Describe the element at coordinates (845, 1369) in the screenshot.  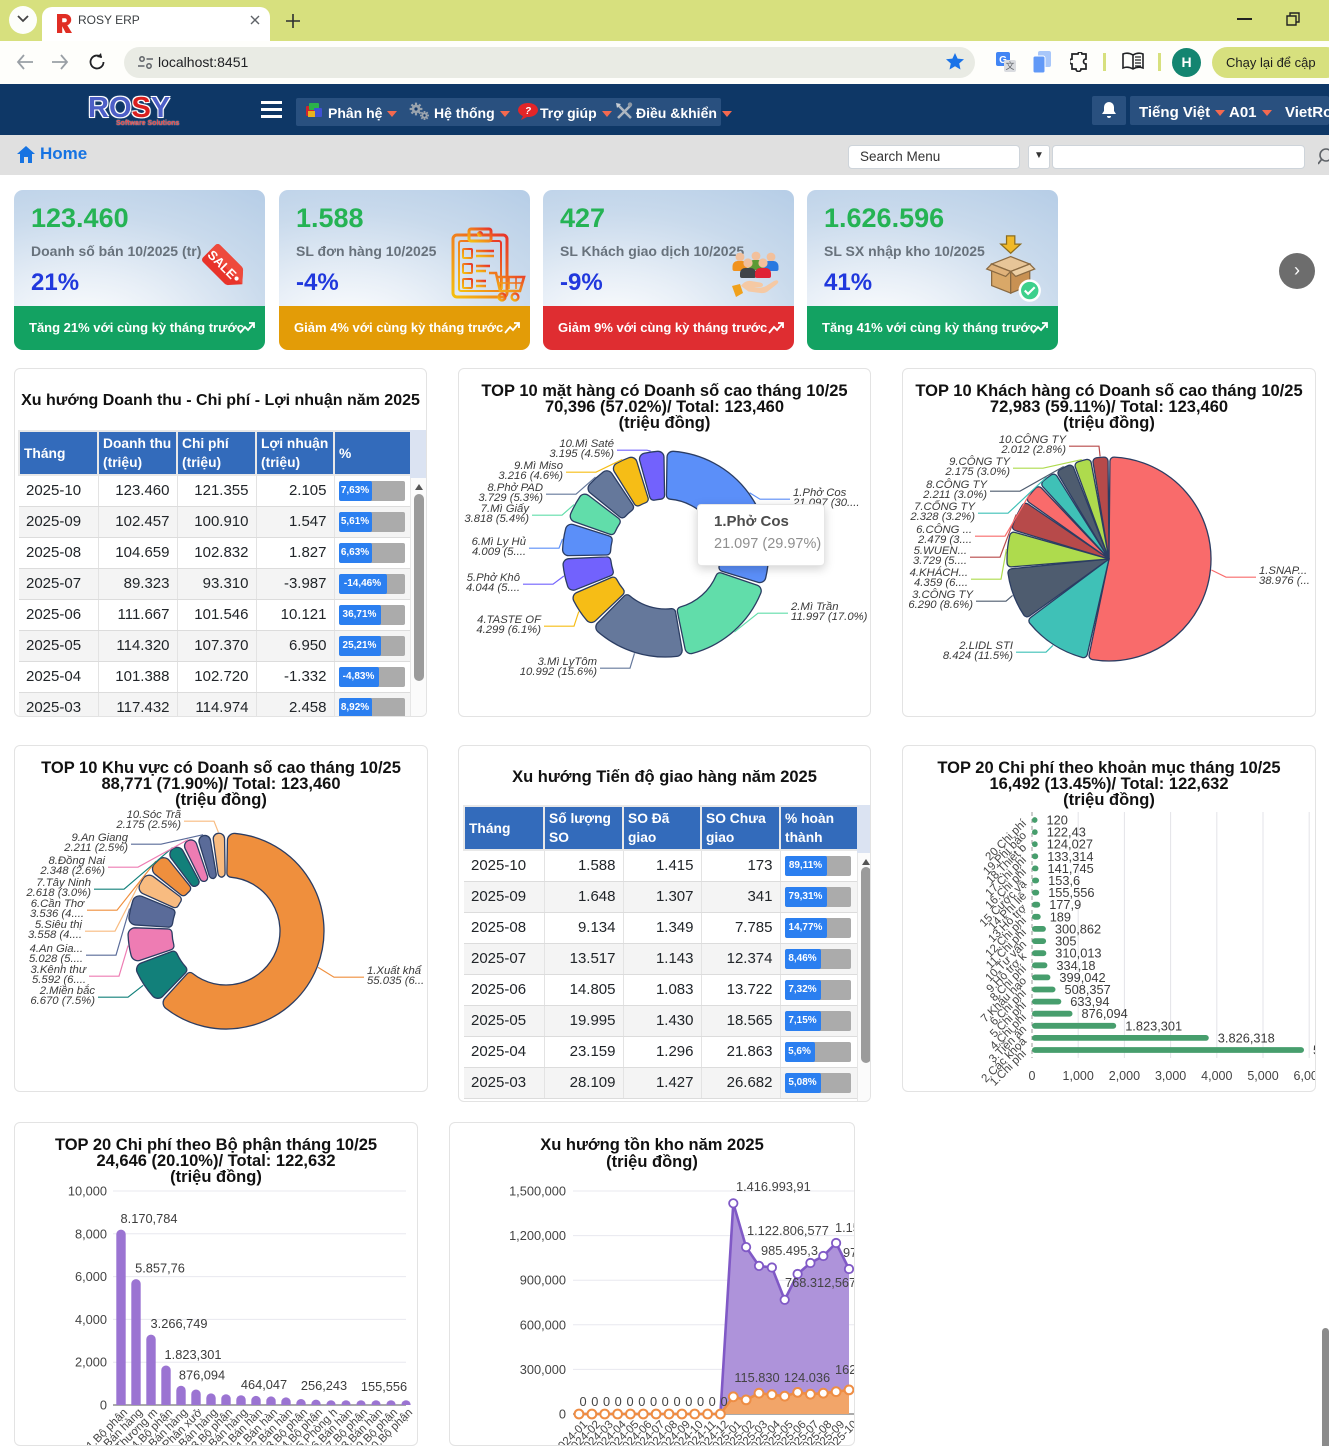
I see `svg-text: 162.` at that location.